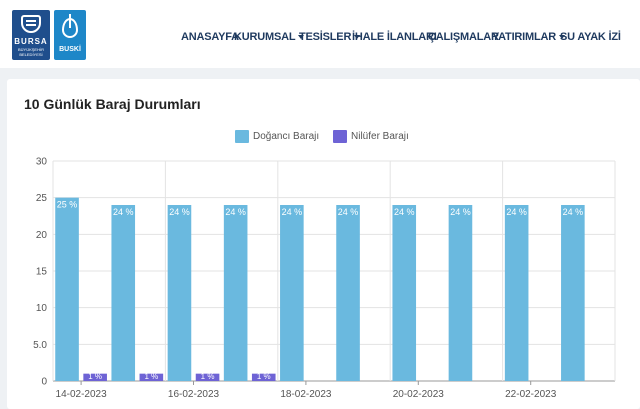  I want to click on nav-item-calismalar: ÇALIŞMALAR, so click(463, 37).